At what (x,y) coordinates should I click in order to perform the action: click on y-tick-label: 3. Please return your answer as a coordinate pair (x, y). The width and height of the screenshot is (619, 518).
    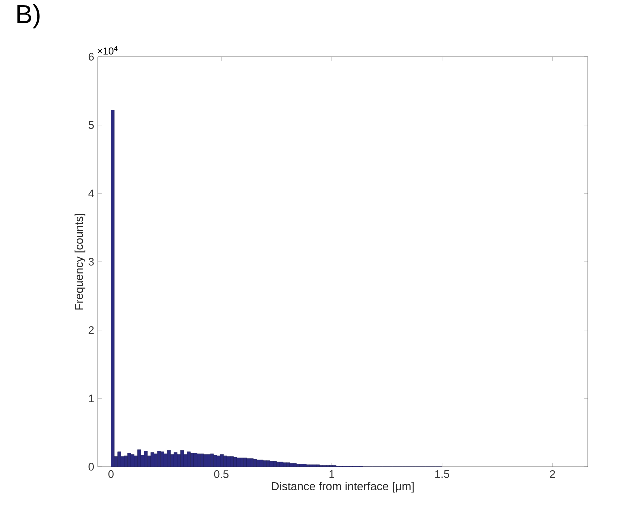
    Looking at the image, I should click on (91, 262).